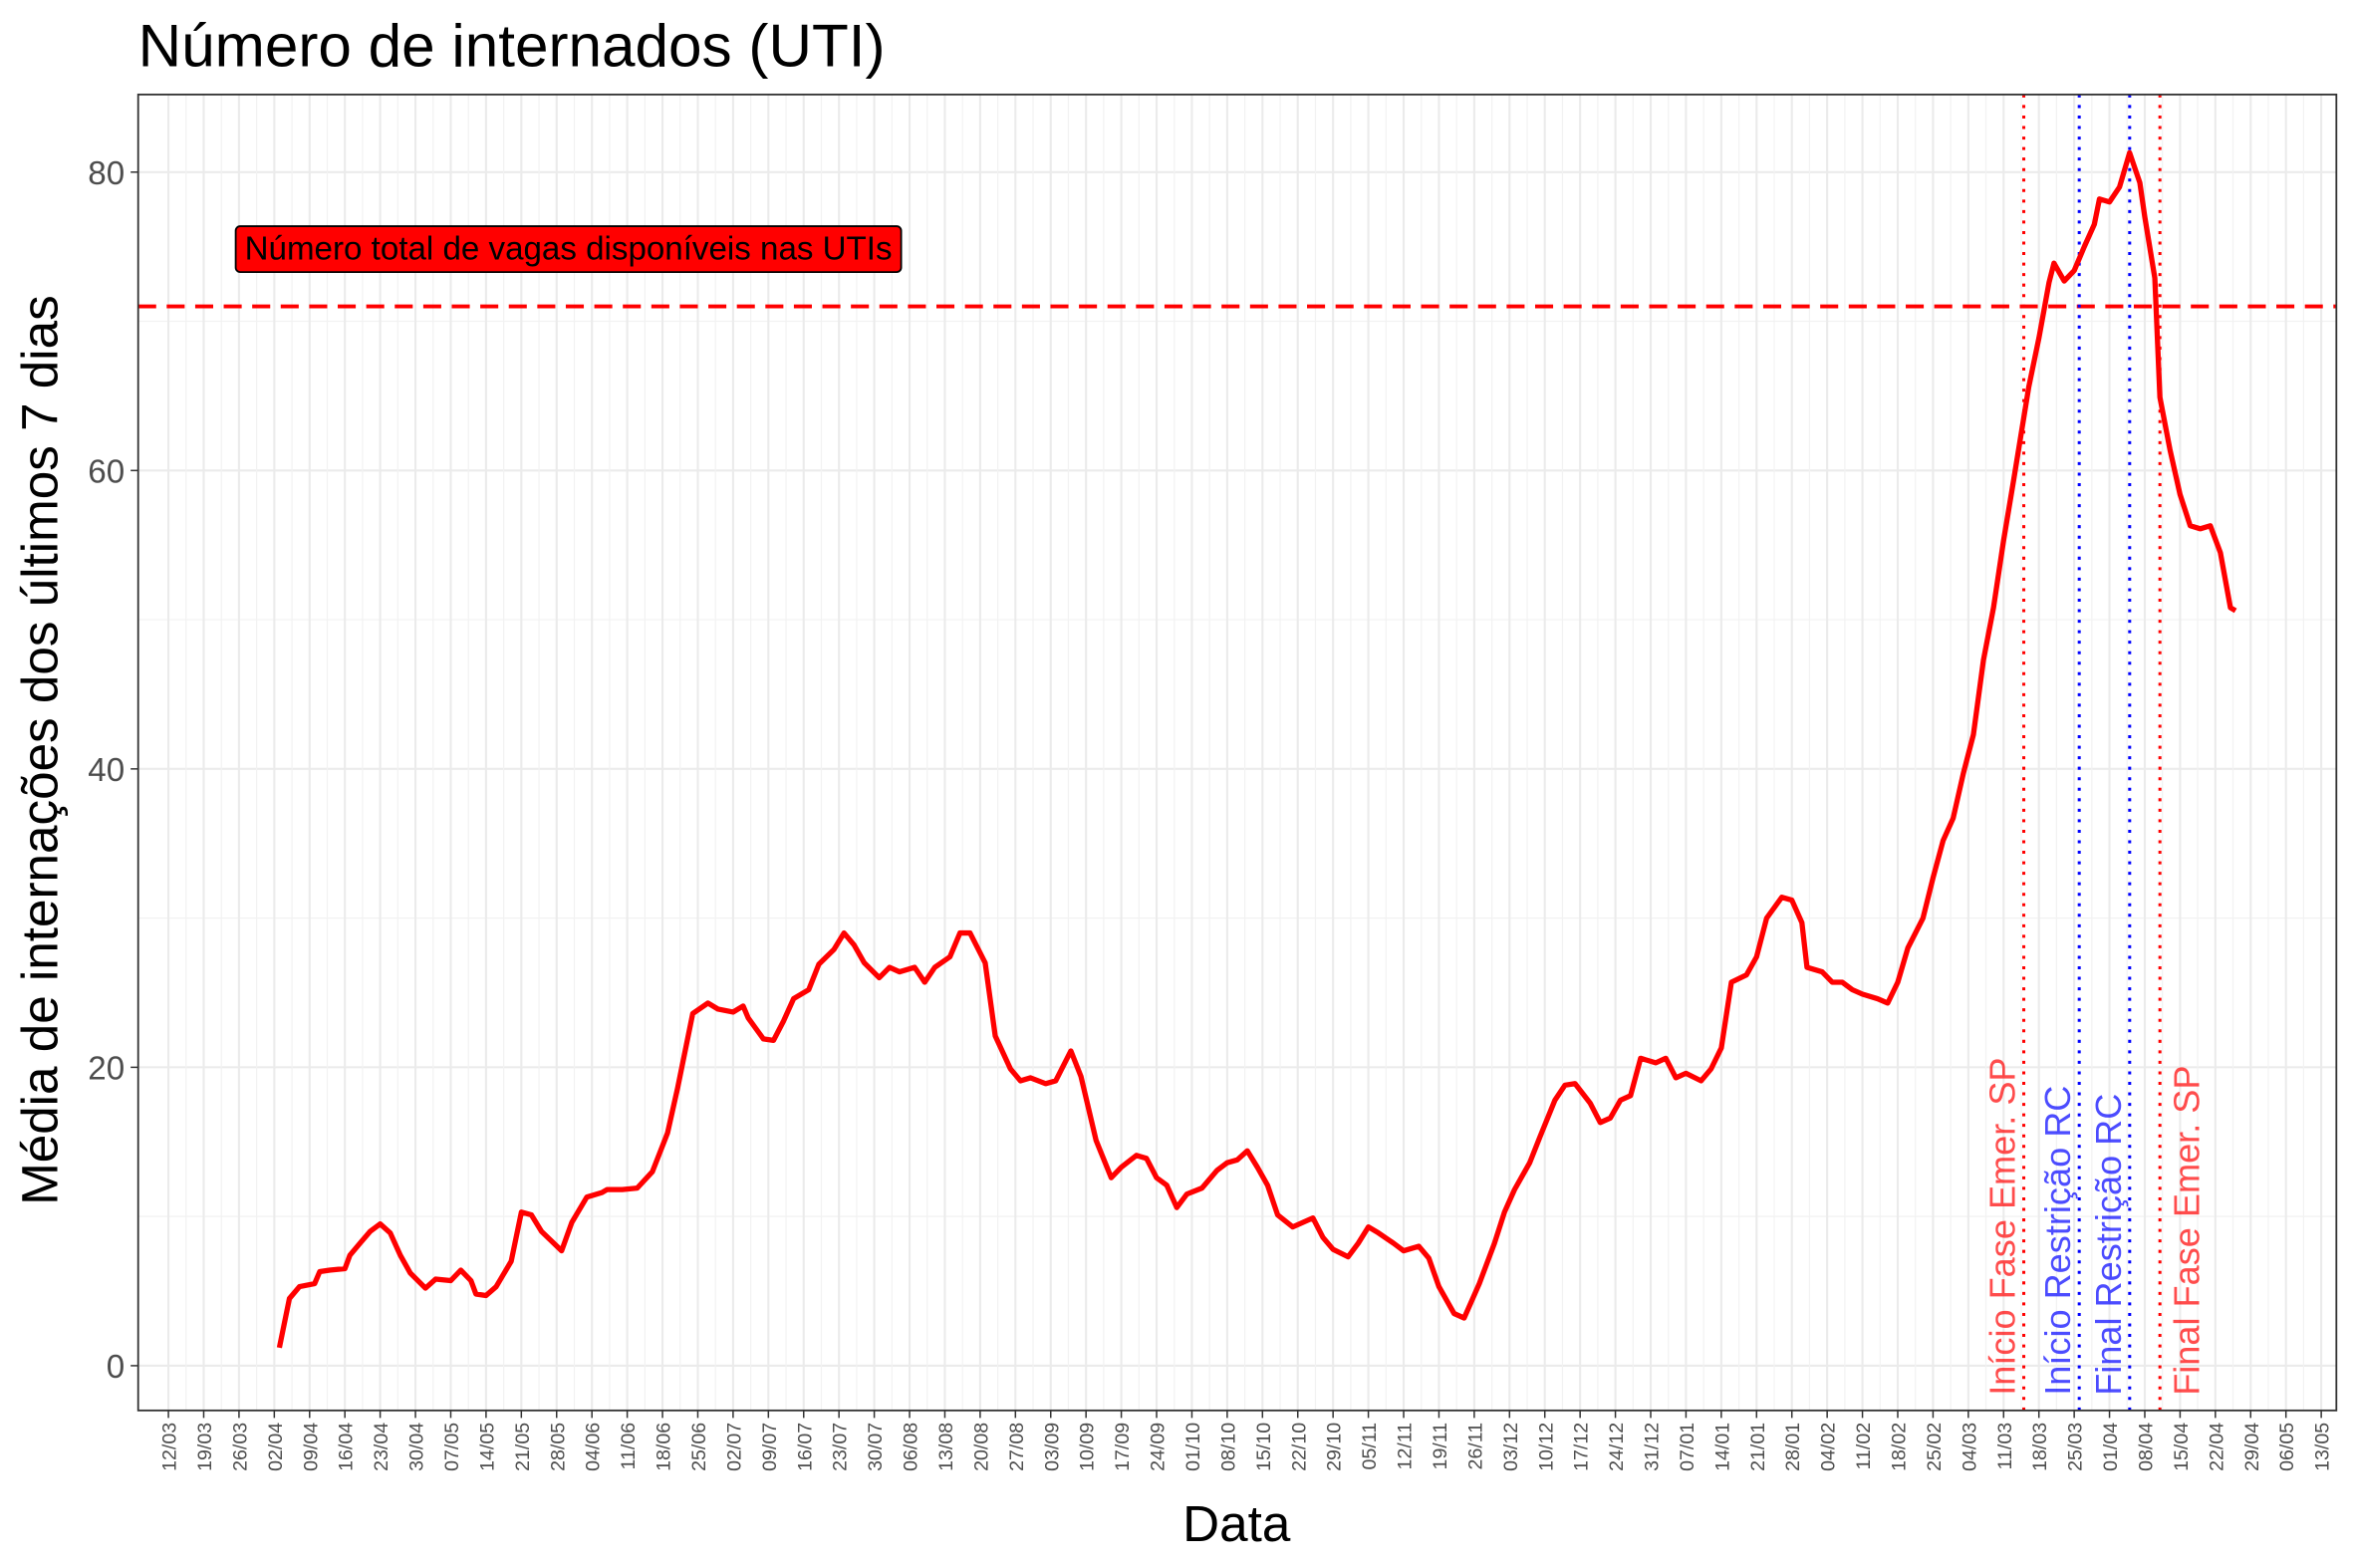 The image size is (2353, 1568). What do you see at coordinates (1758, 1447) in the screenshot?
I see `x-tick-label: 21/01` at bounding box center [1758, 1447].